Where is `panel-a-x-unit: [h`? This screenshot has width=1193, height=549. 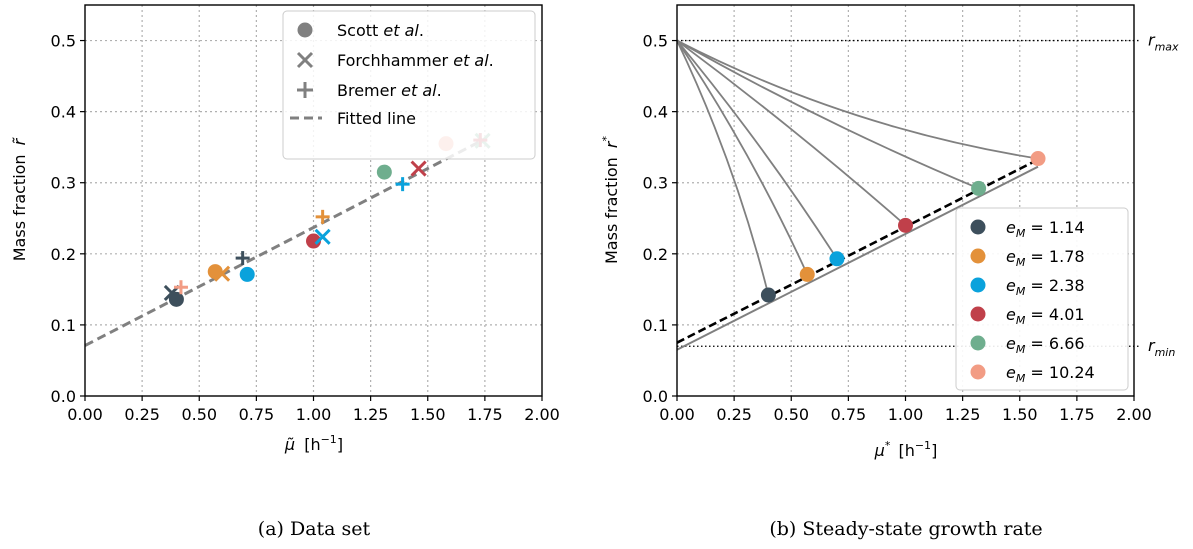
panel-a-x-unit: [h is located at coordinates (312, 444).